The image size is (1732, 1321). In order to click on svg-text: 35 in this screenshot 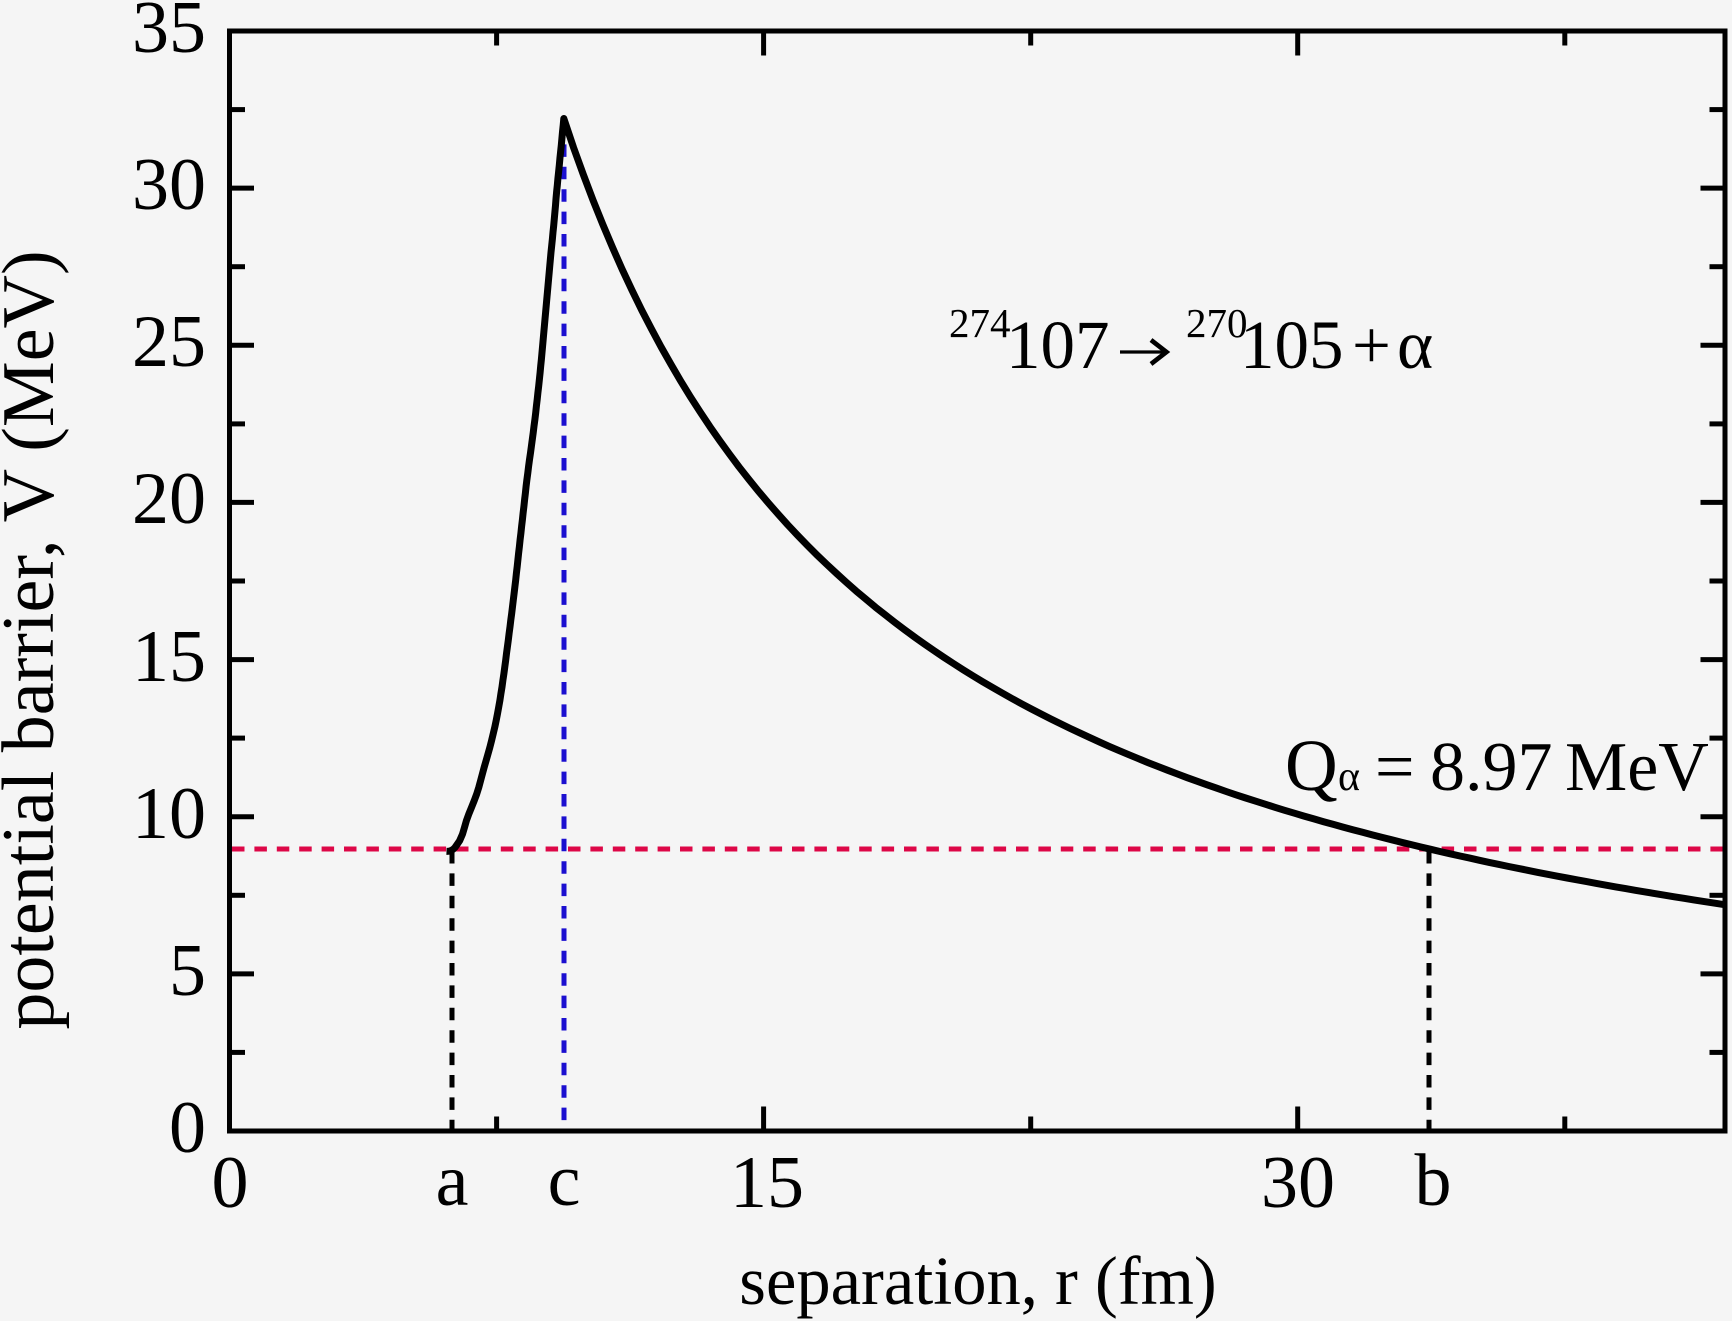, I will do `click(169, 34)`.